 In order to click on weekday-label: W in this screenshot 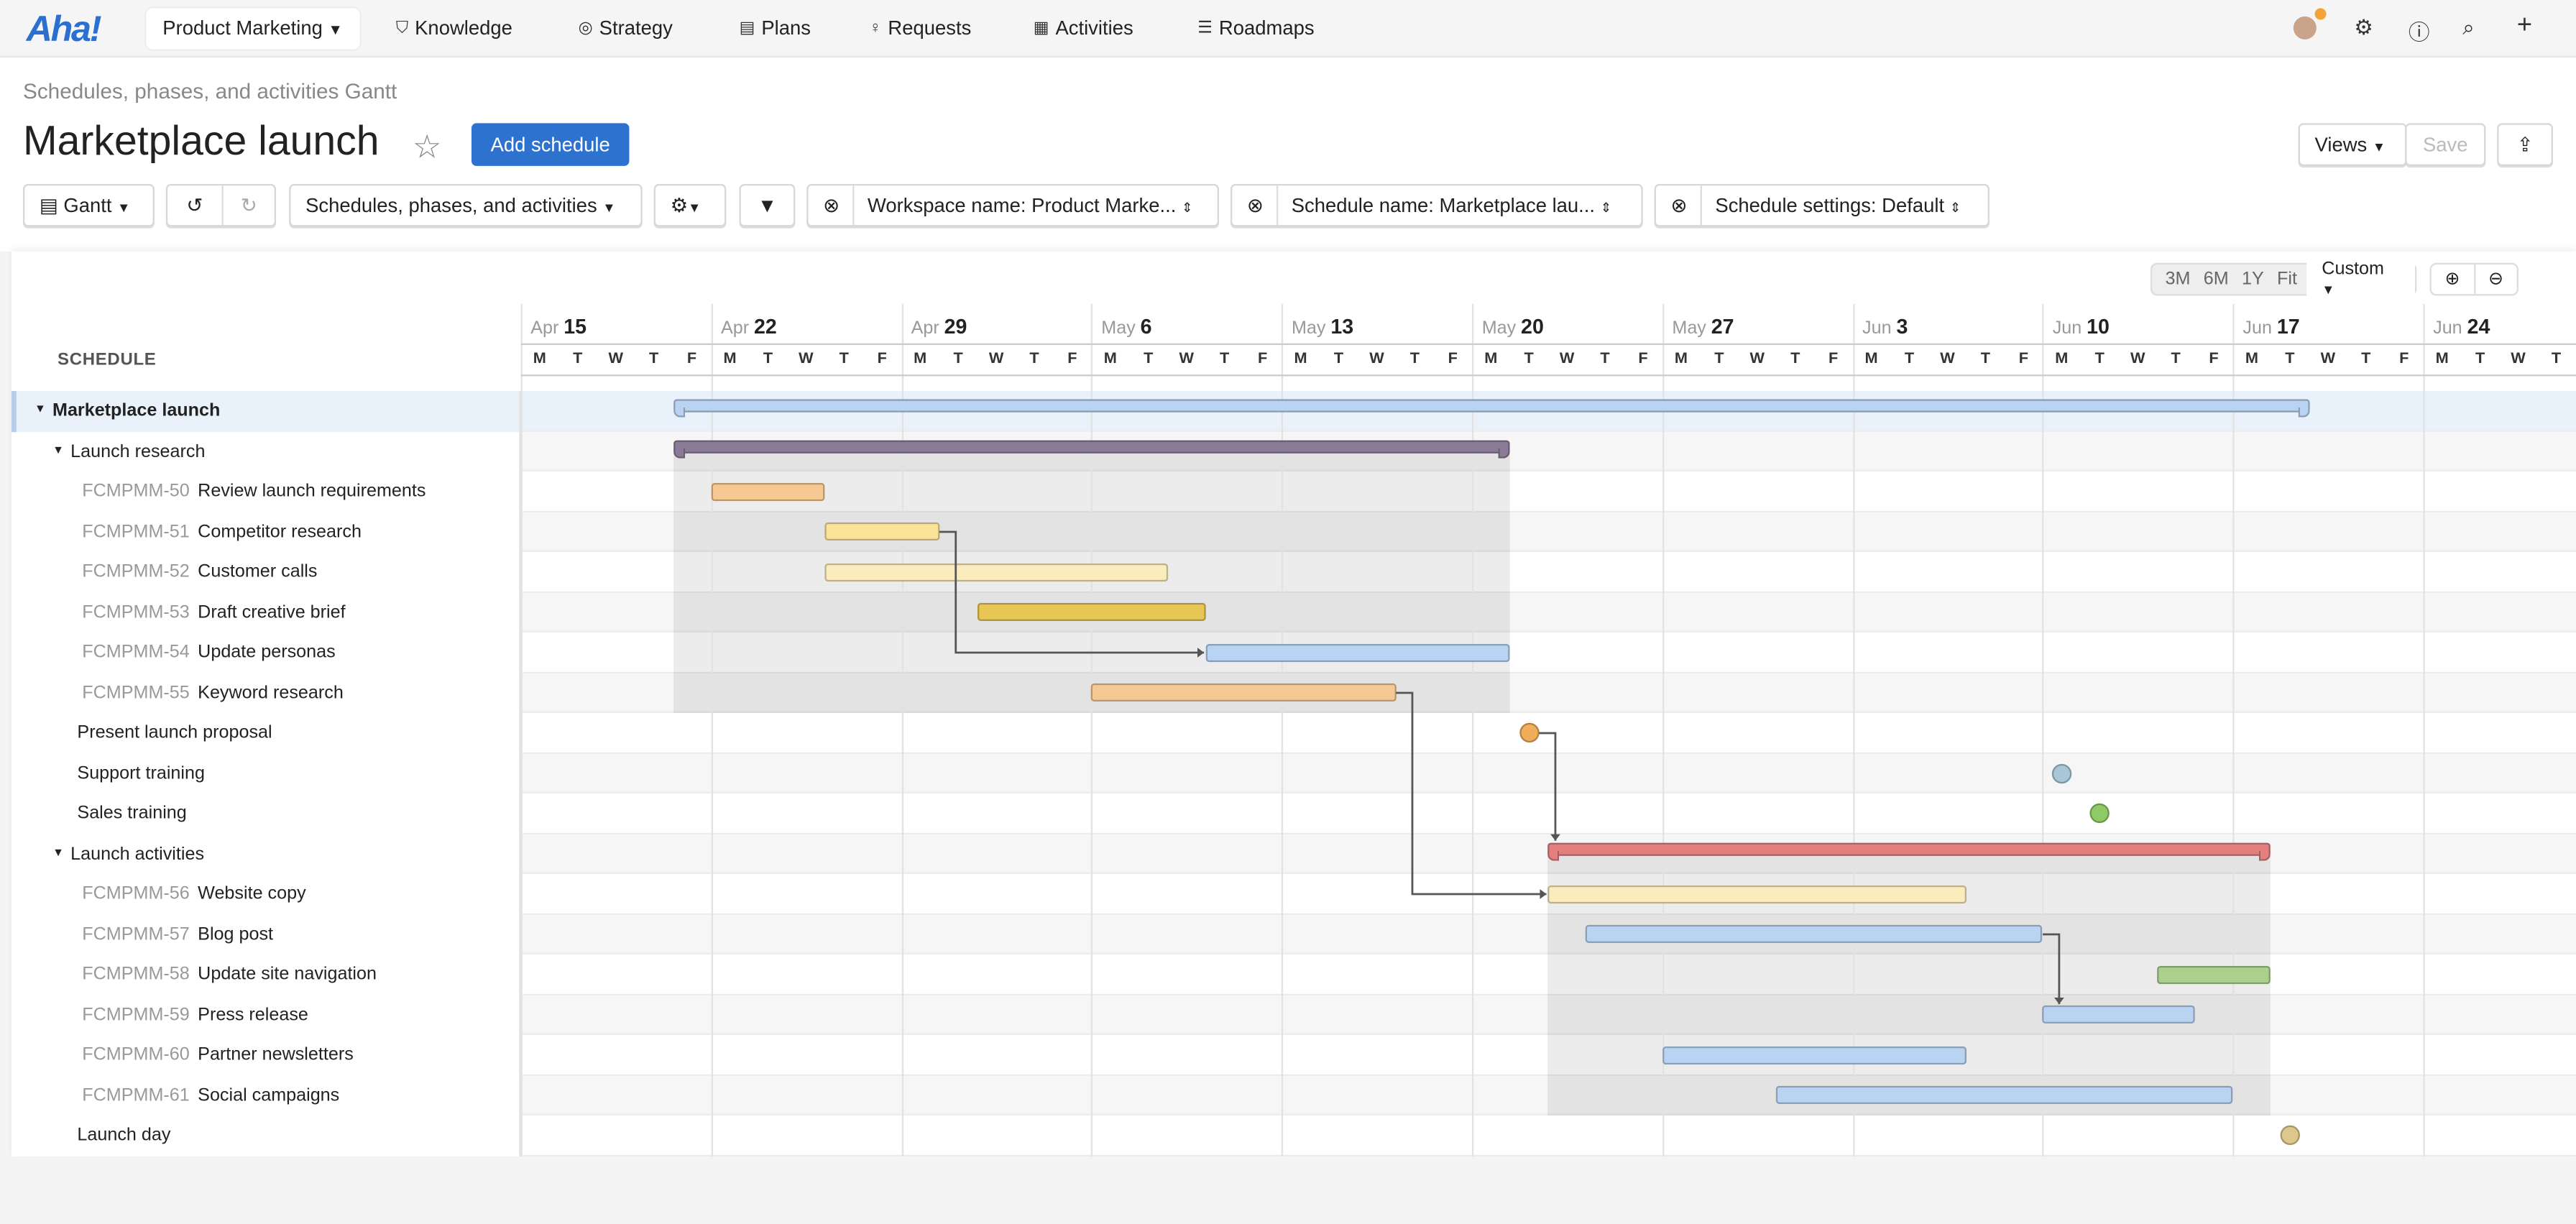, I will do `click(615, 358)`.